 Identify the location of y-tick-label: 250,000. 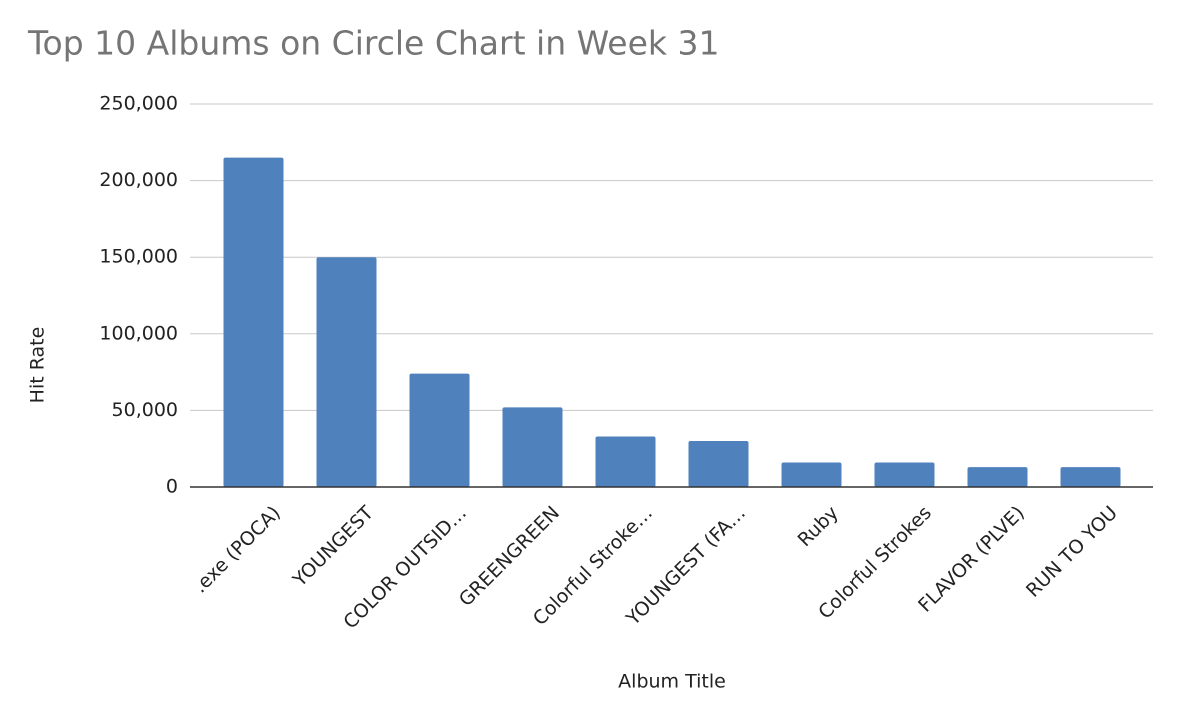
(138, 104).